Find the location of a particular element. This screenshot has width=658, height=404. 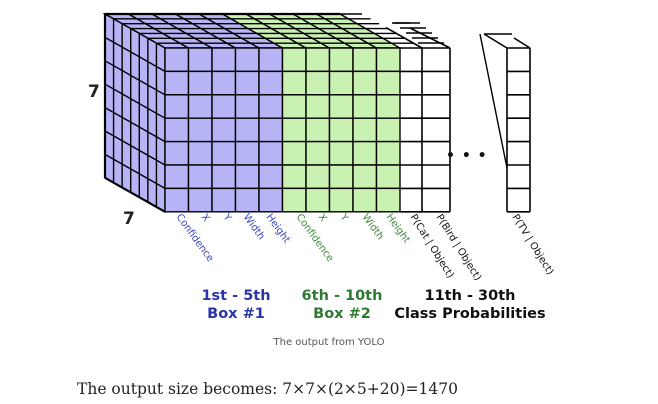

box1-channel-label: Y is located at coordinates (227, 217).